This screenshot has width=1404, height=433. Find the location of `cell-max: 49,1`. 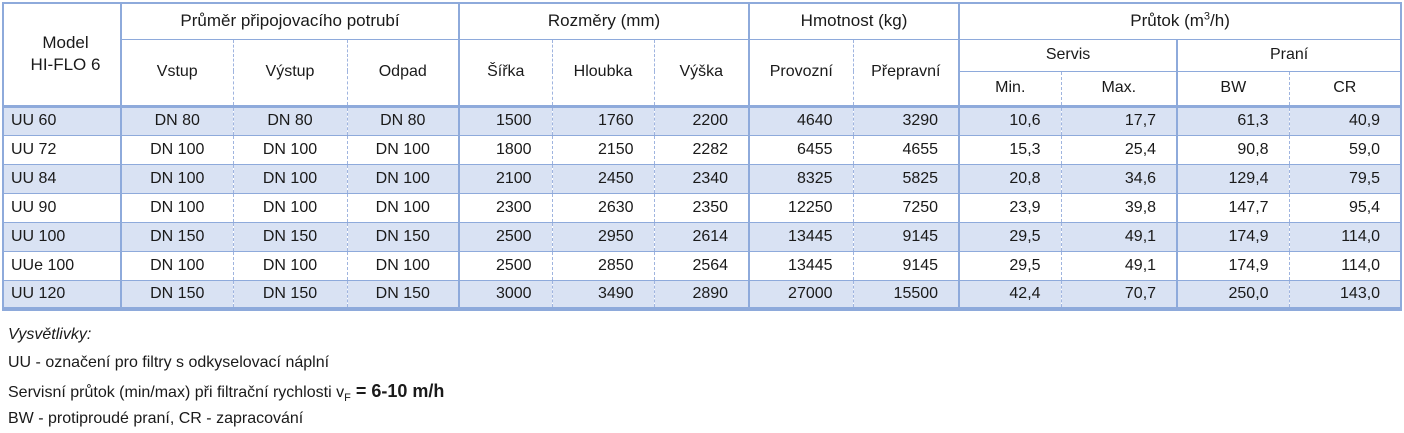

cell-max: 49,1 is located at coordinates (1119, 265).